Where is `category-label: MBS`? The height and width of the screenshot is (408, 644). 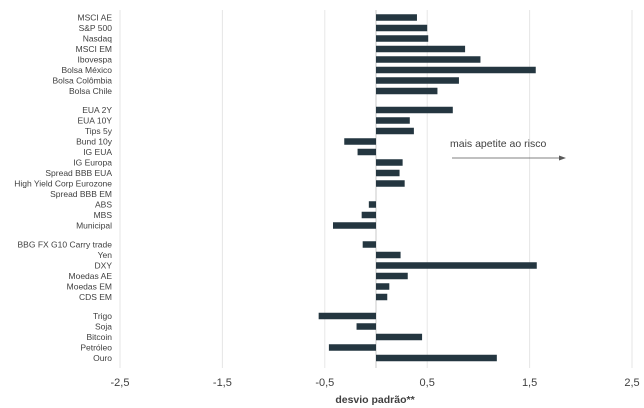 category-label: MBS is located at coordinates (103, 215).